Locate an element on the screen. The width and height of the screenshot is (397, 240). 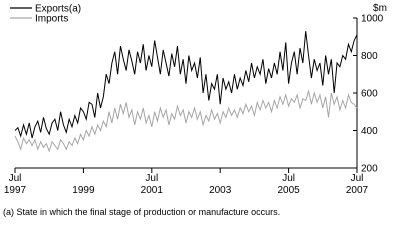
y-tick-label: 400 is located at coordinates (369, 131).